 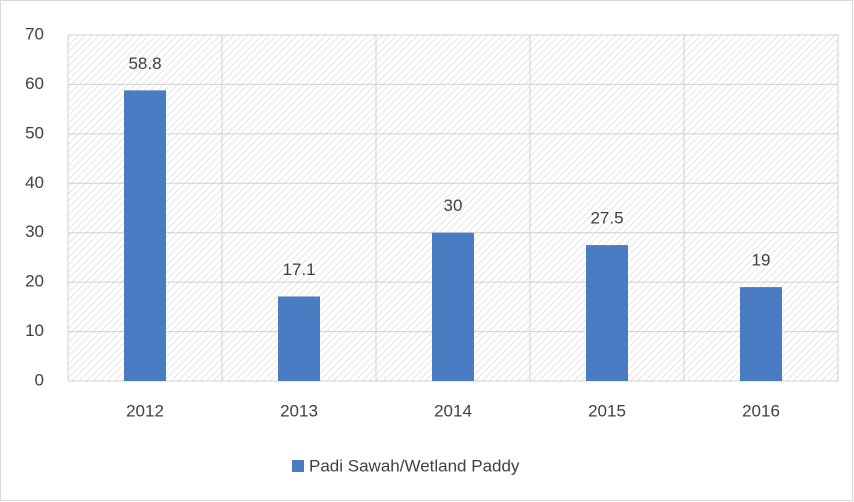 What do you see at coordinates (414, 465) in the screenshot?
I see `legend-label: Padi Sawah/Wetland Paddy` at bounding box center [414, 465].